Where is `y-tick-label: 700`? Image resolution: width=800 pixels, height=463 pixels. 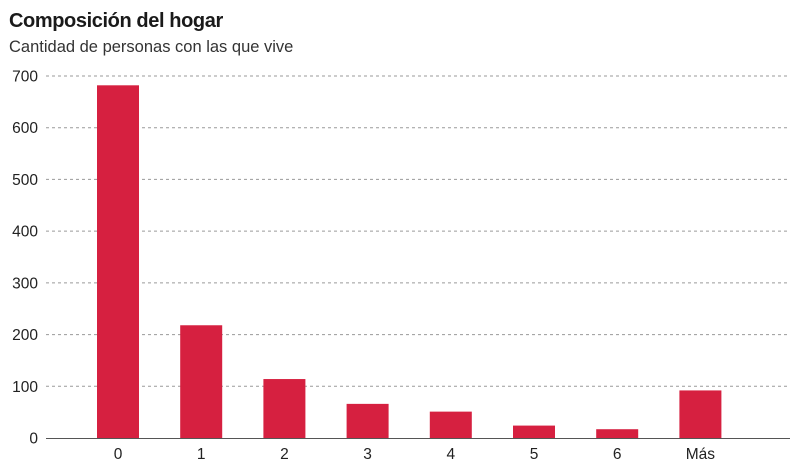
y-tick-label: 700 is located at coordinates (25, 77).